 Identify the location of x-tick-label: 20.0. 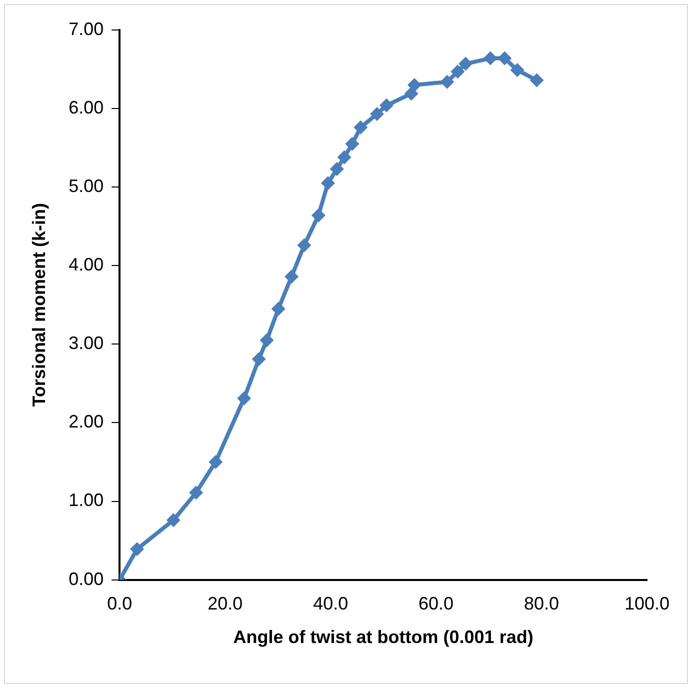
(225, 604).